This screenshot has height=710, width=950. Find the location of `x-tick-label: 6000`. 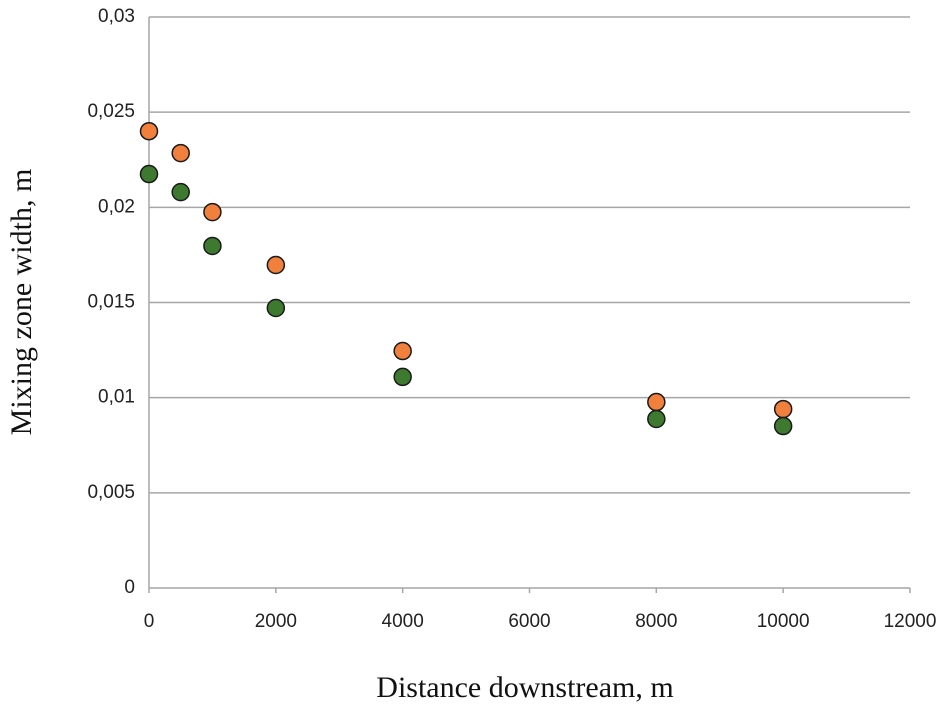

x-tick-label: 6000 is located at coordinates (529, 621).